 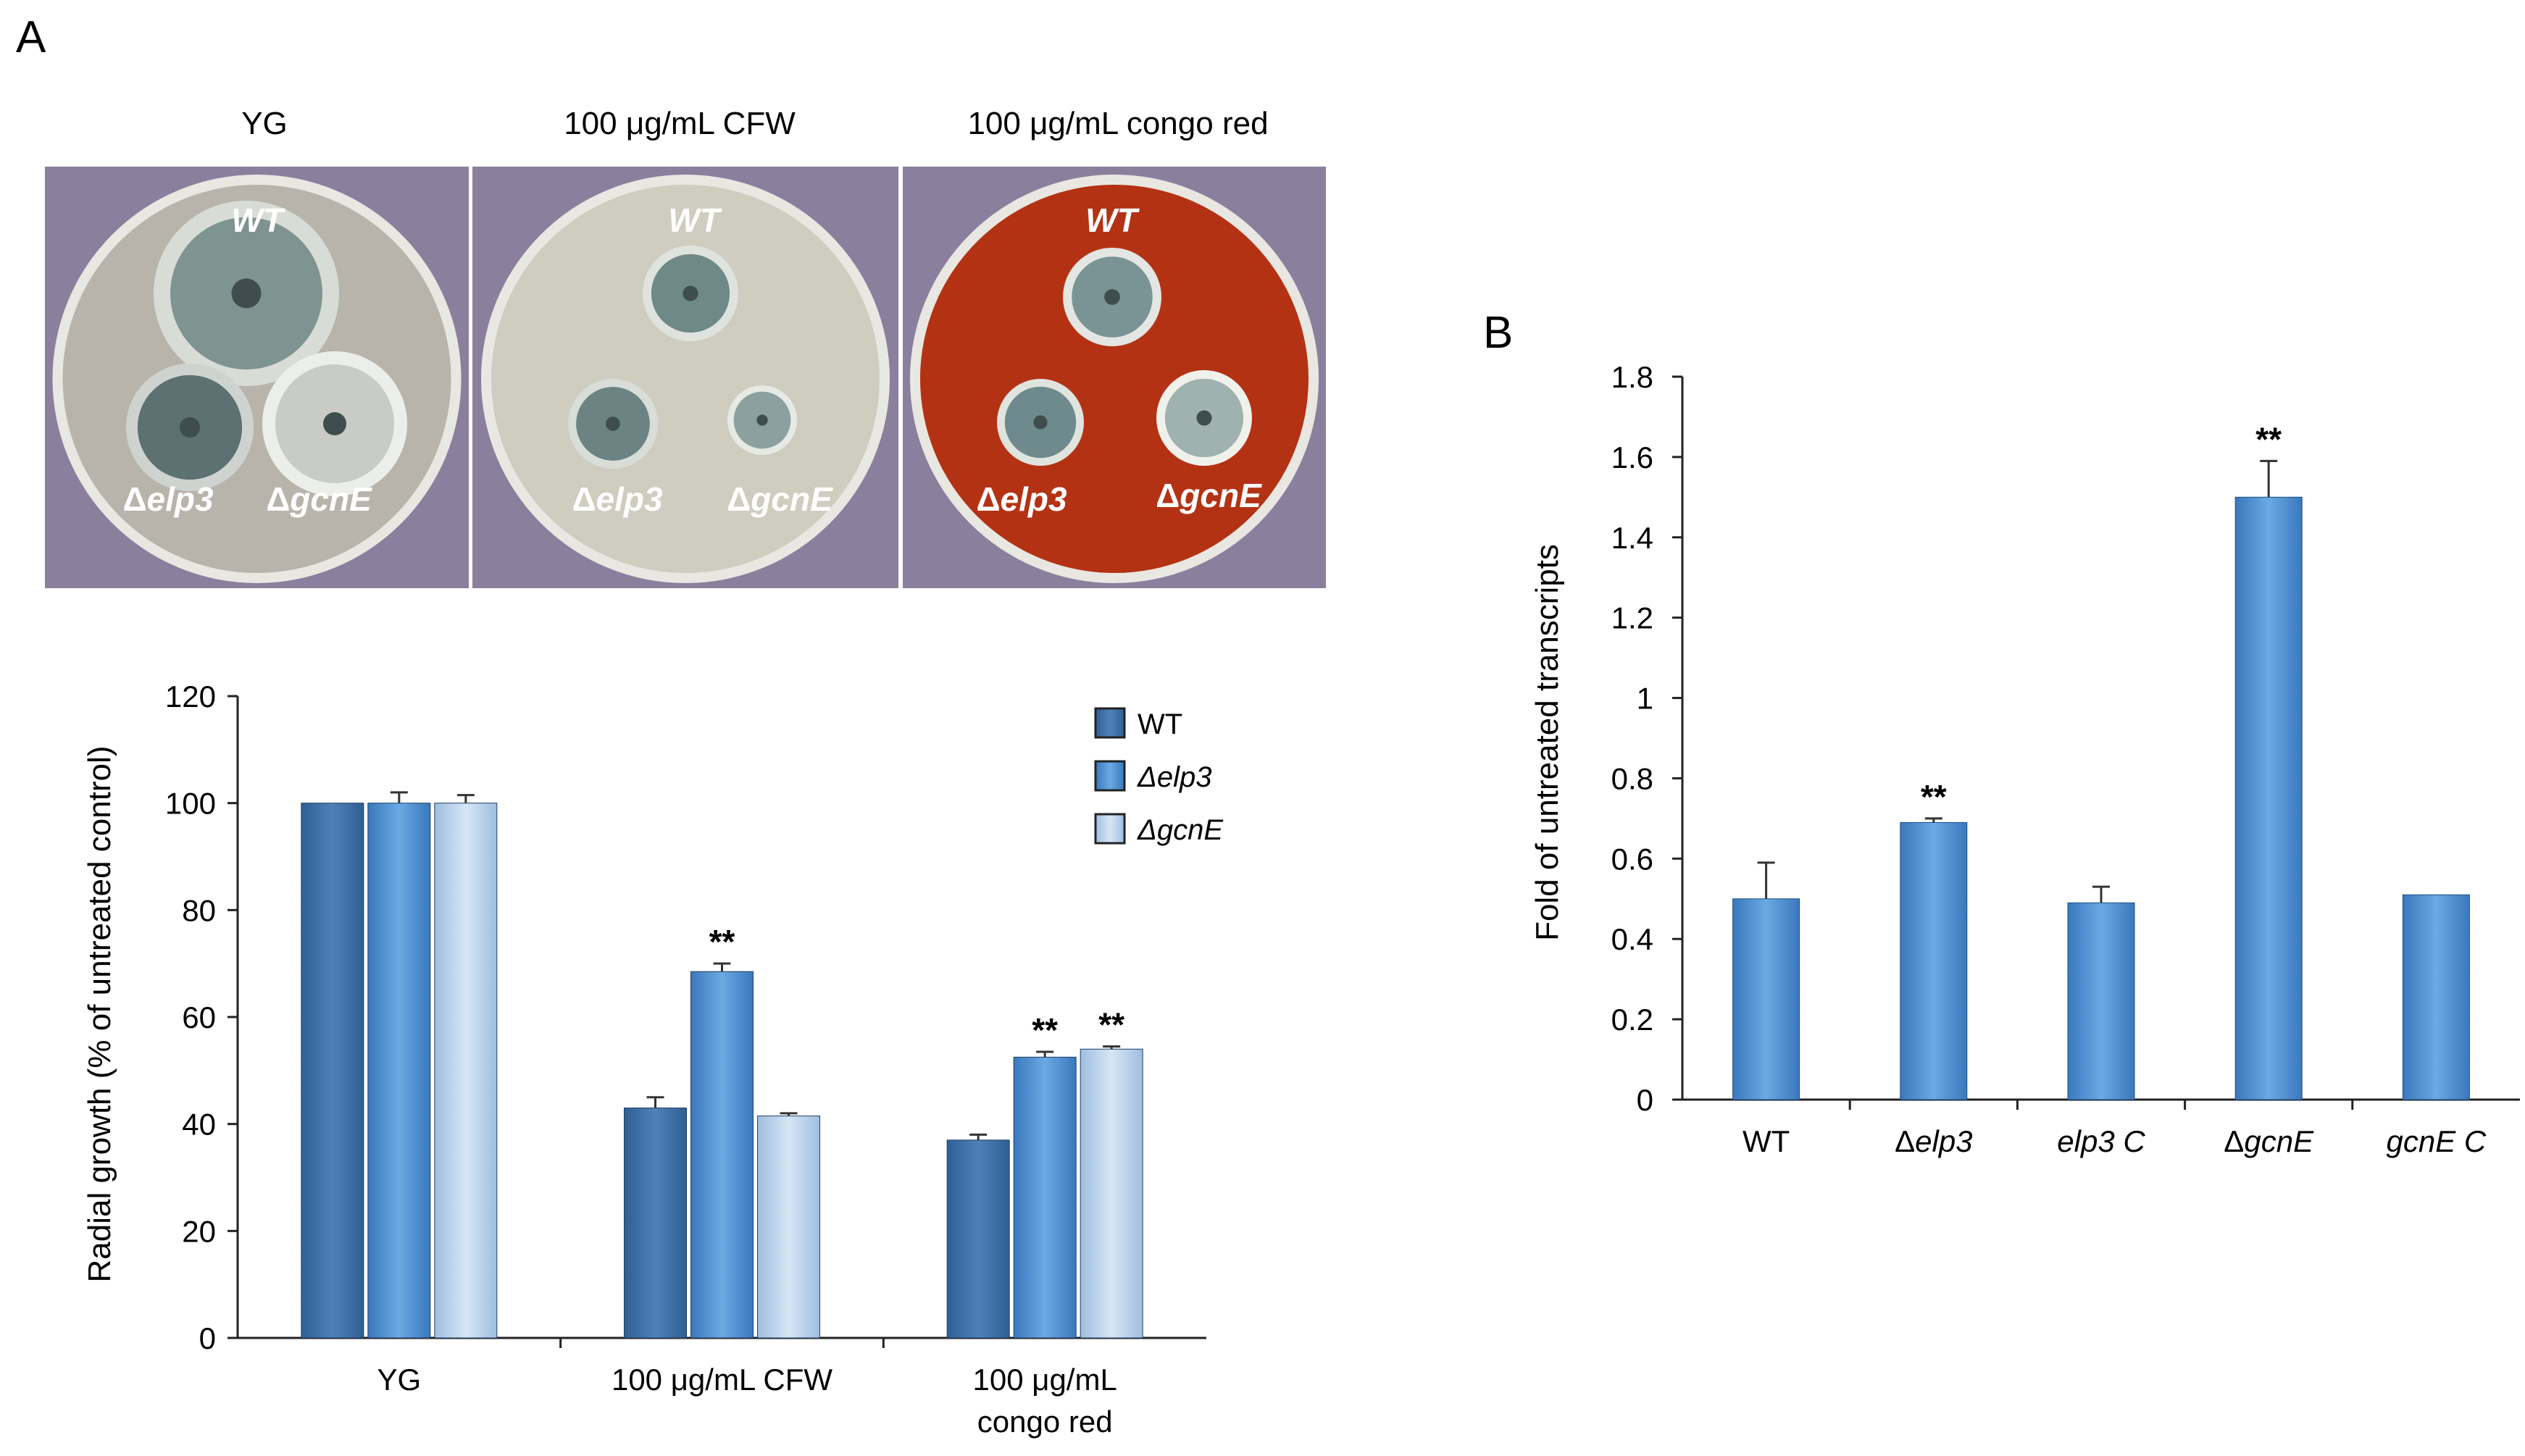 What do you see at coordinates (1117, 123) in the screenshot?
I see `plate-title: 100 μg/mL congo red` at bounding box center [1117, 123].